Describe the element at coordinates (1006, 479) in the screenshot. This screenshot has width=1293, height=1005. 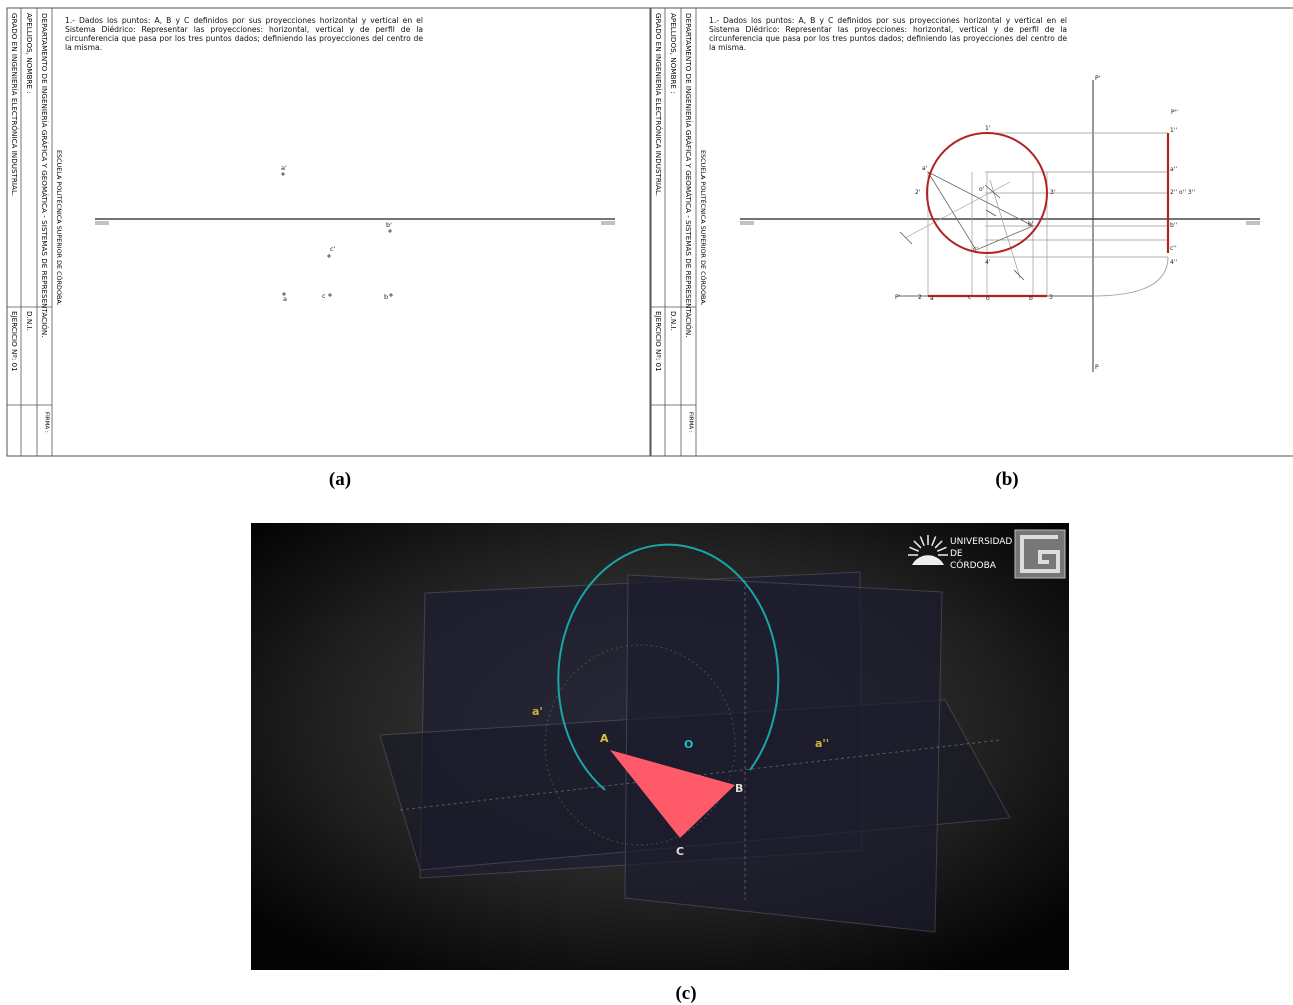
I see `caption: (b)` at that location.